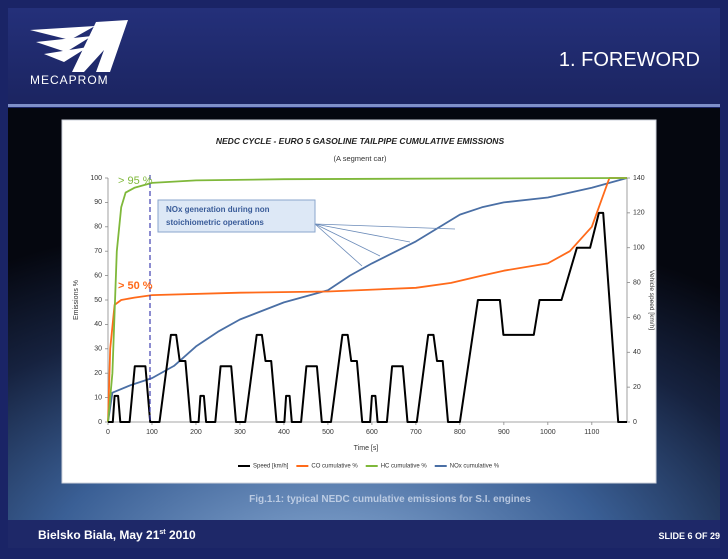 The width and height of the screenshot is (728, 559). Describe the element at coordinates (79, 46) in the screenshot. I see `logo` at that location.